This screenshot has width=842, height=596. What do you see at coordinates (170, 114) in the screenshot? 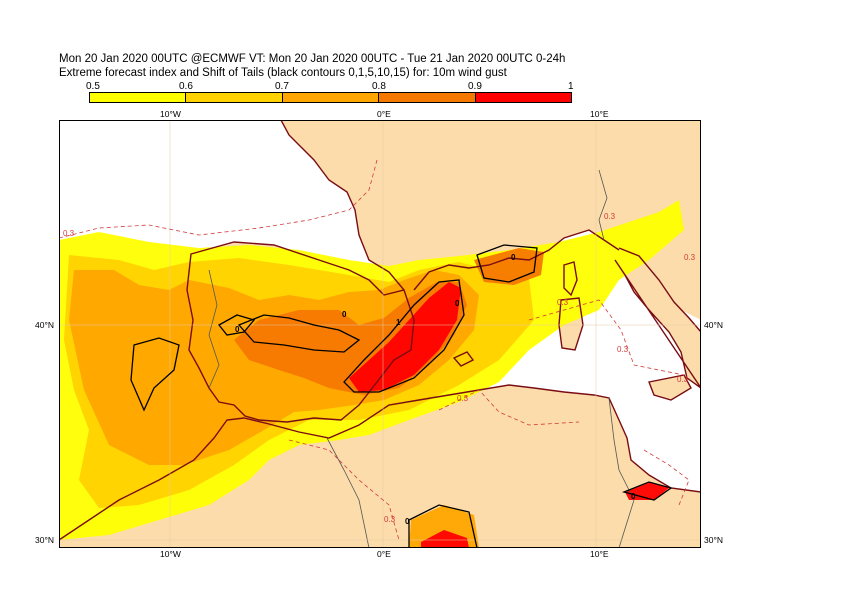
I see `top-lon-tick-label: 10°W` at bounding box center [170, 114].